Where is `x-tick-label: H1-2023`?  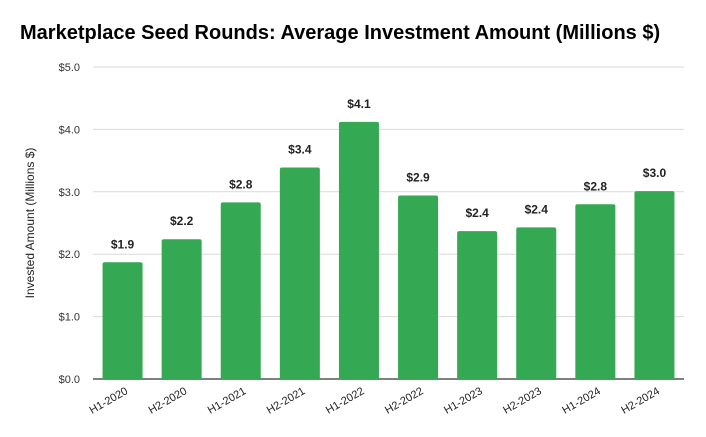 x-tick-label: H1-2023 is located at coordinates (463, 400).